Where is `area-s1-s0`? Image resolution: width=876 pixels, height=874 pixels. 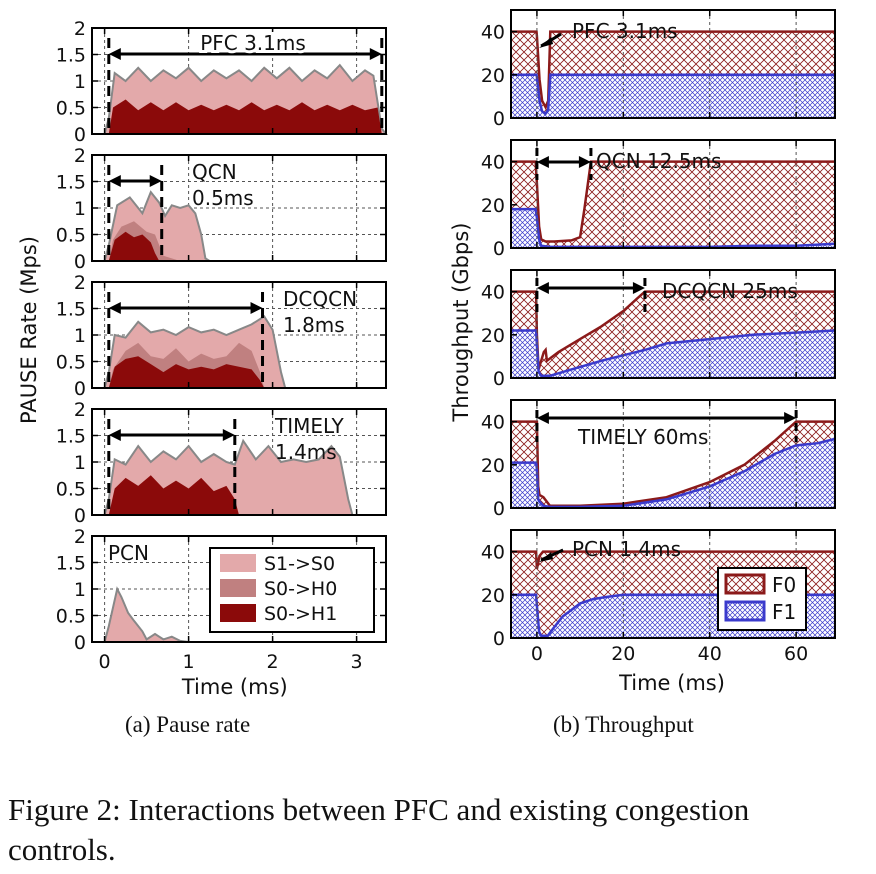 area-s1-s0 is located at coordinates (146, 614).